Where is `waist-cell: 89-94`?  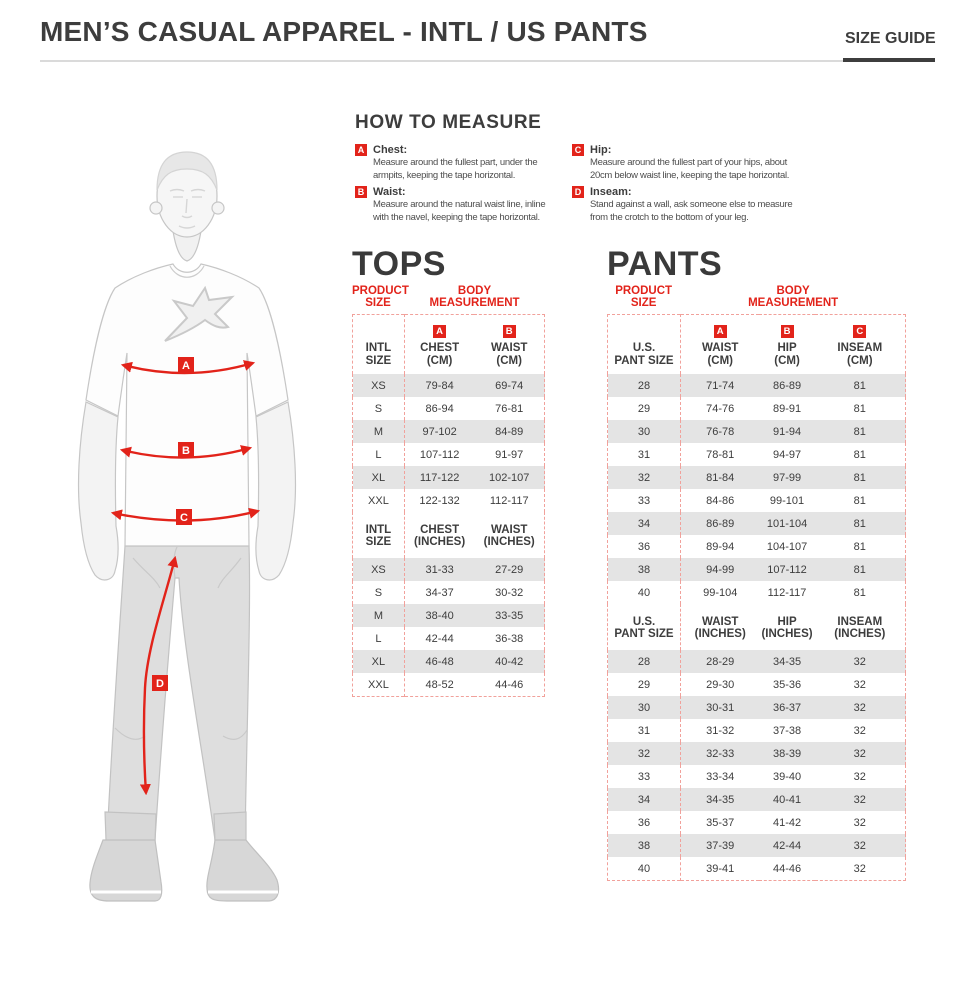
waist-cell: 89-94 is located at coordinates (720, 546).